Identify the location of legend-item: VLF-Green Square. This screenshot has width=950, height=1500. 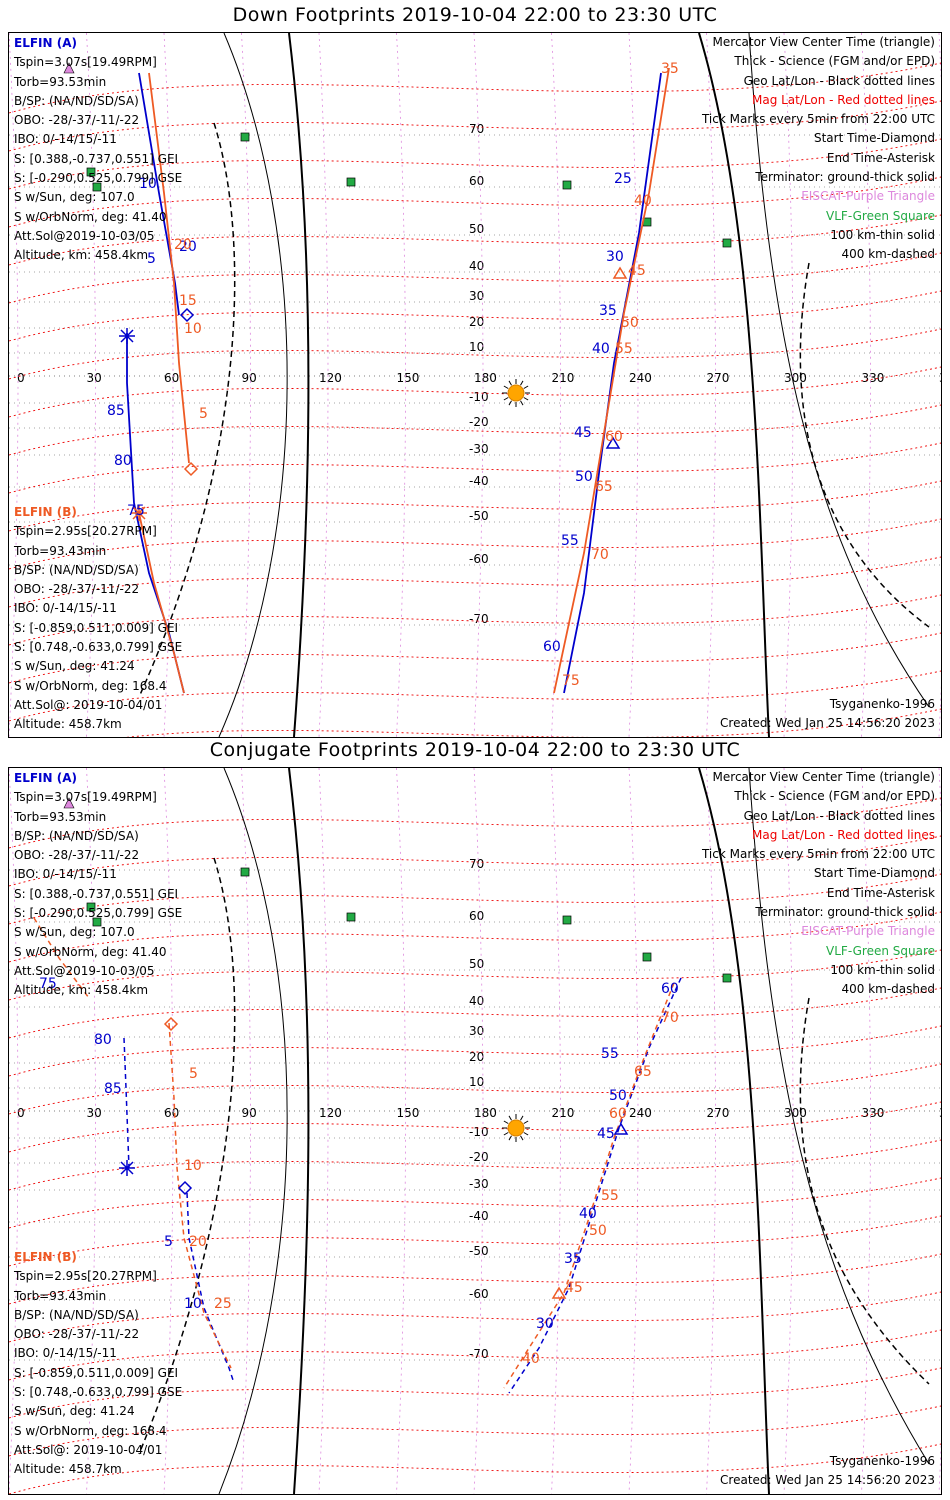
(880, 950).